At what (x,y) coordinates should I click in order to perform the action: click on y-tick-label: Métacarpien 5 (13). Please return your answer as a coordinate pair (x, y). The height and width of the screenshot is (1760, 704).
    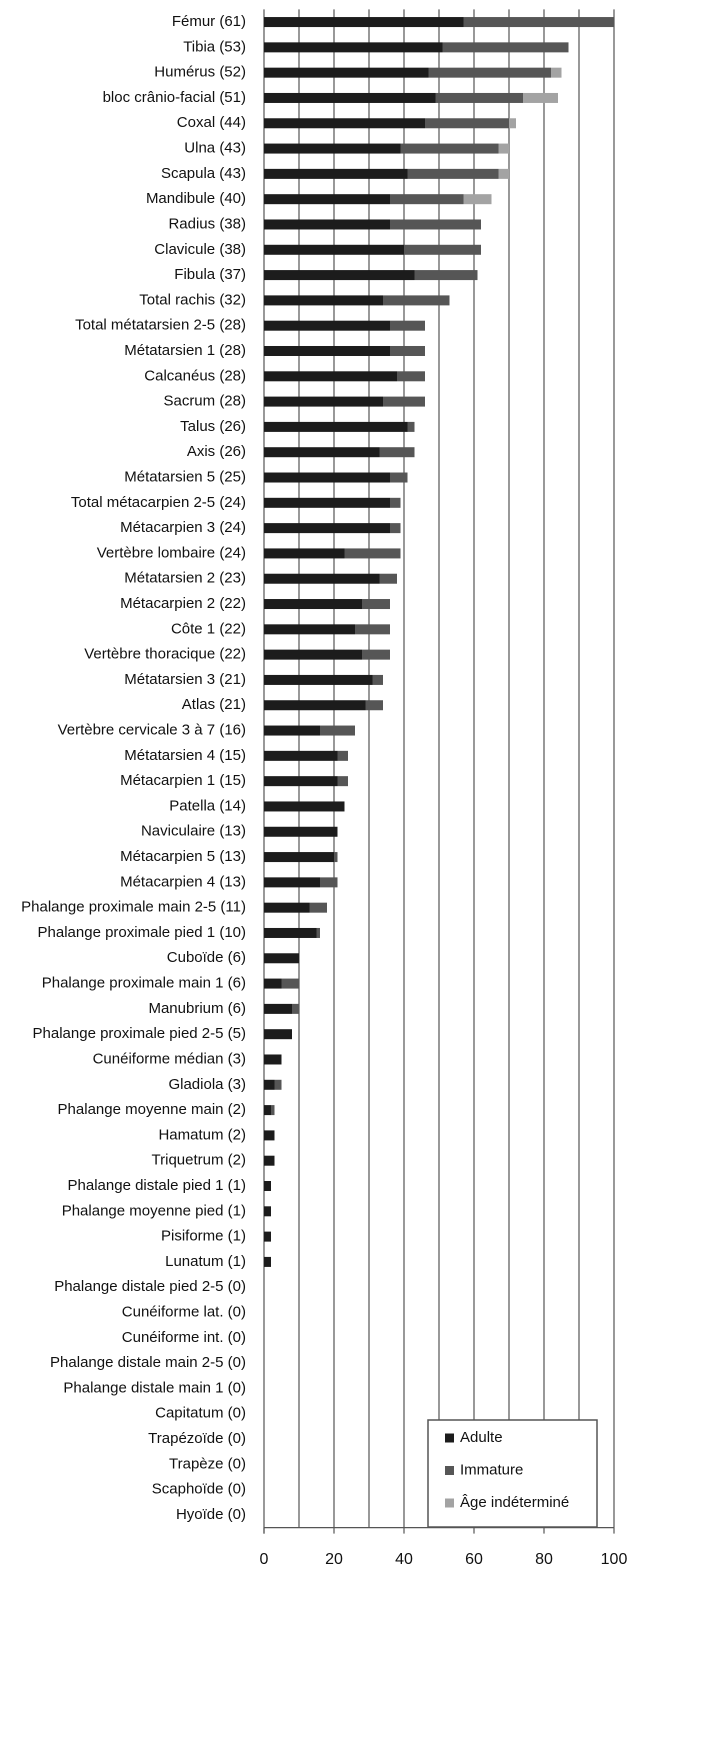
    Looking at the image, I should click on (183, 856).